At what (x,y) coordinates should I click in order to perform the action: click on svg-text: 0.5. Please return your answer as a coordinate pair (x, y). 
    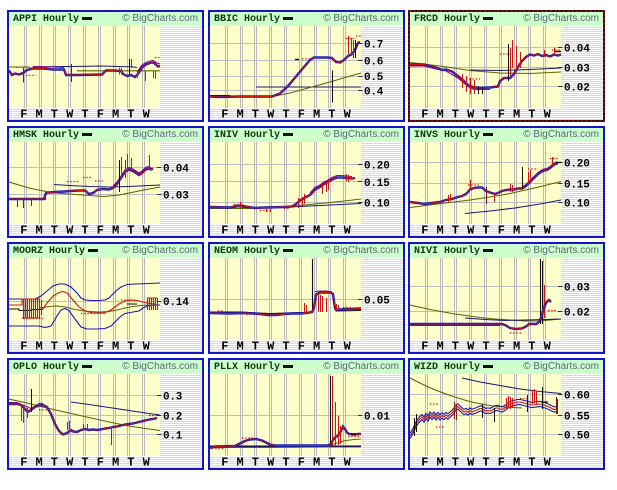
    Looking at the image, I should click on (374, 78).